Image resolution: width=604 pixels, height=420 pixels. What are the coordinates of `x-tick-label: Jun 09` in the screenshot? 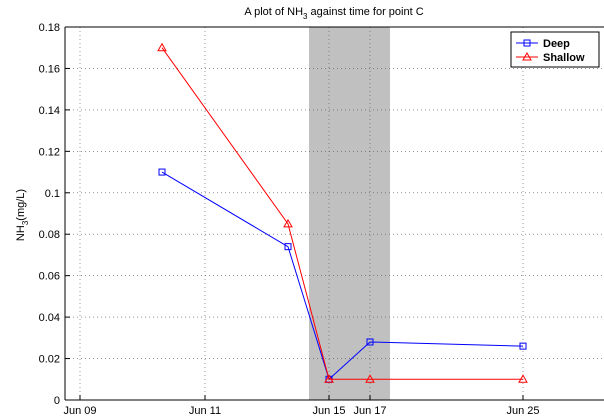 It's located at (79, 411).